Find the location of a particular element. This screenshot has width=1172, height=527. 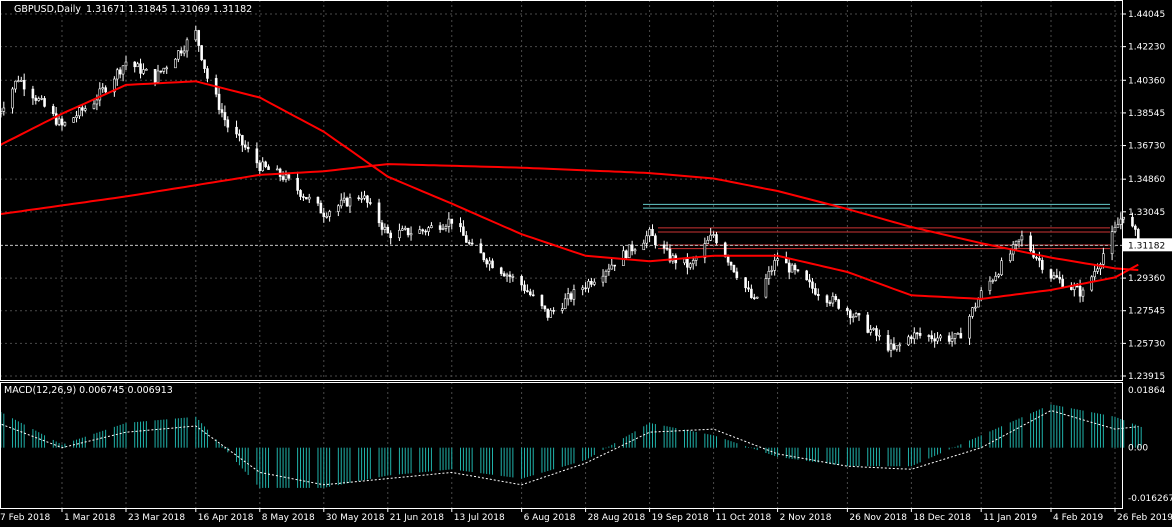

time-tick-label: 8 May 2018 is located at coordinates (288, 518).